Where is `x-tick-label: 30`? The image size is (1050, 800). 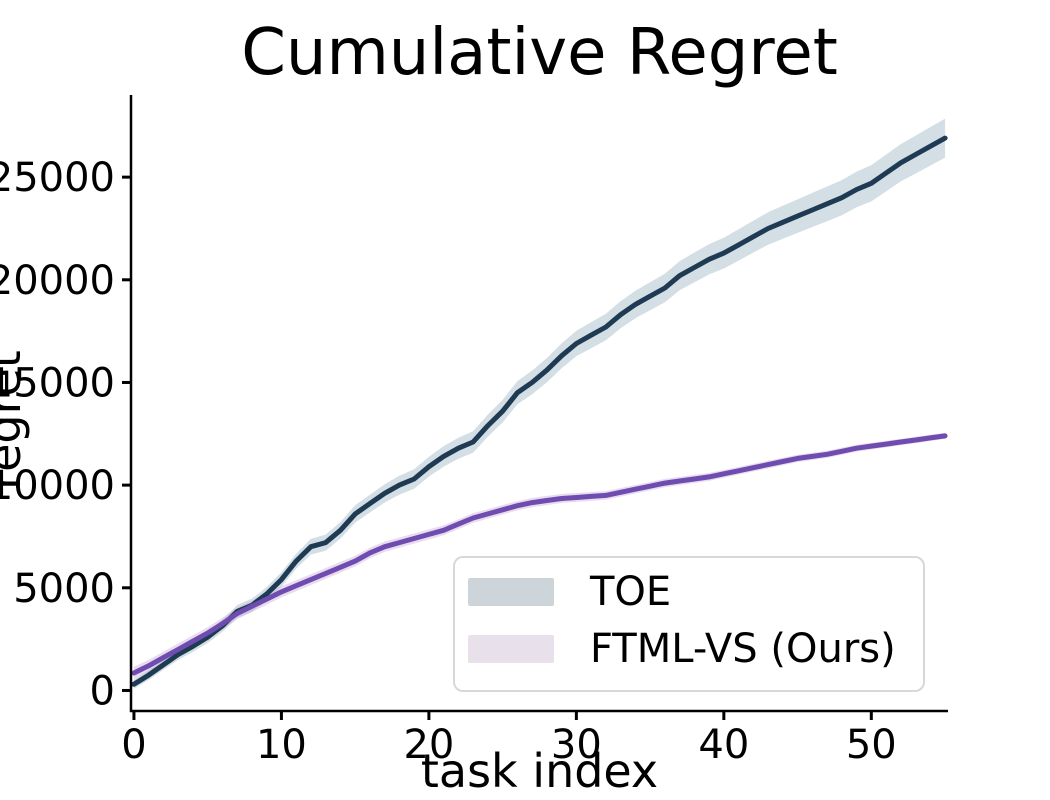 x-tick-label: 30 is located at coordinates (576, 745).